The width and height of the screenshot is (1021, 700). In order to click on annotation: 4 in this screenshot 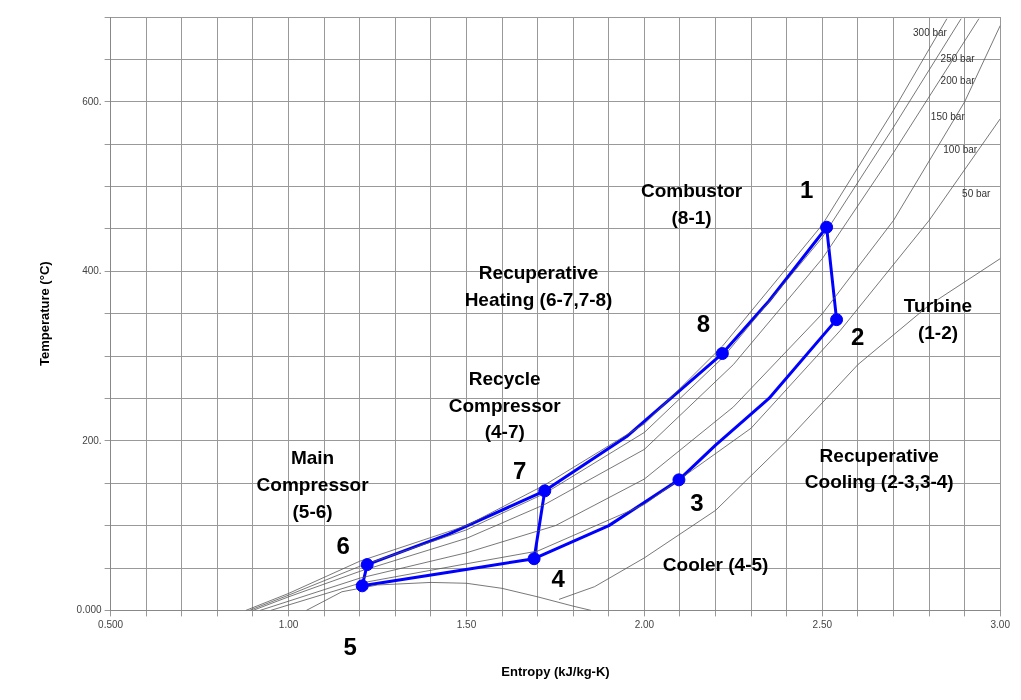, I will do `click(558, 579)`.